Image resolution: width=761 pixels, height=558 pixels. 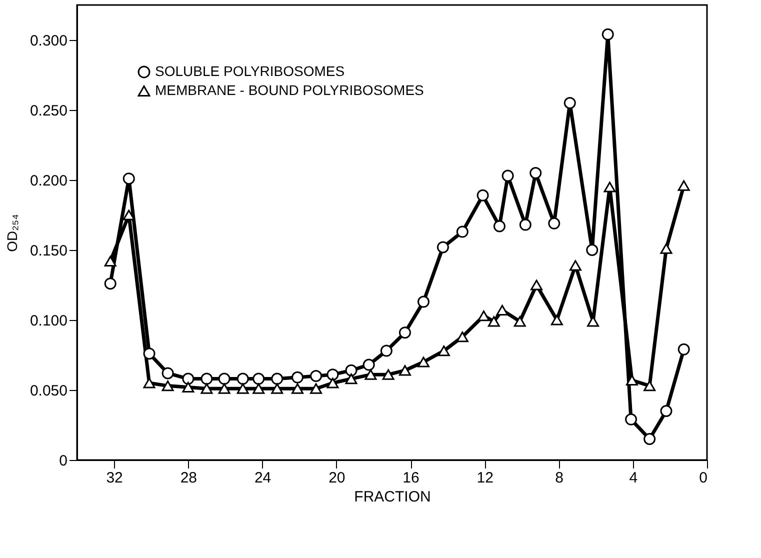 I want to click on y-tick-label: 0.250, so click(x=49, y=111).